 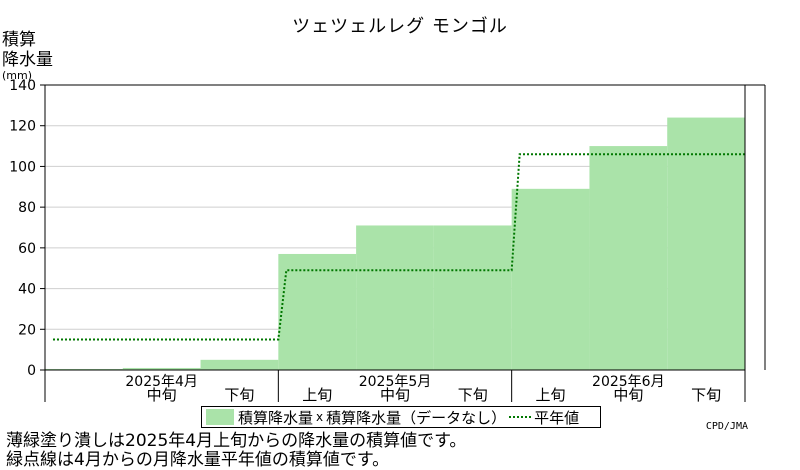 I want to click on legend-label-accumulated: 積算降水量, so click(x=276, y=417).